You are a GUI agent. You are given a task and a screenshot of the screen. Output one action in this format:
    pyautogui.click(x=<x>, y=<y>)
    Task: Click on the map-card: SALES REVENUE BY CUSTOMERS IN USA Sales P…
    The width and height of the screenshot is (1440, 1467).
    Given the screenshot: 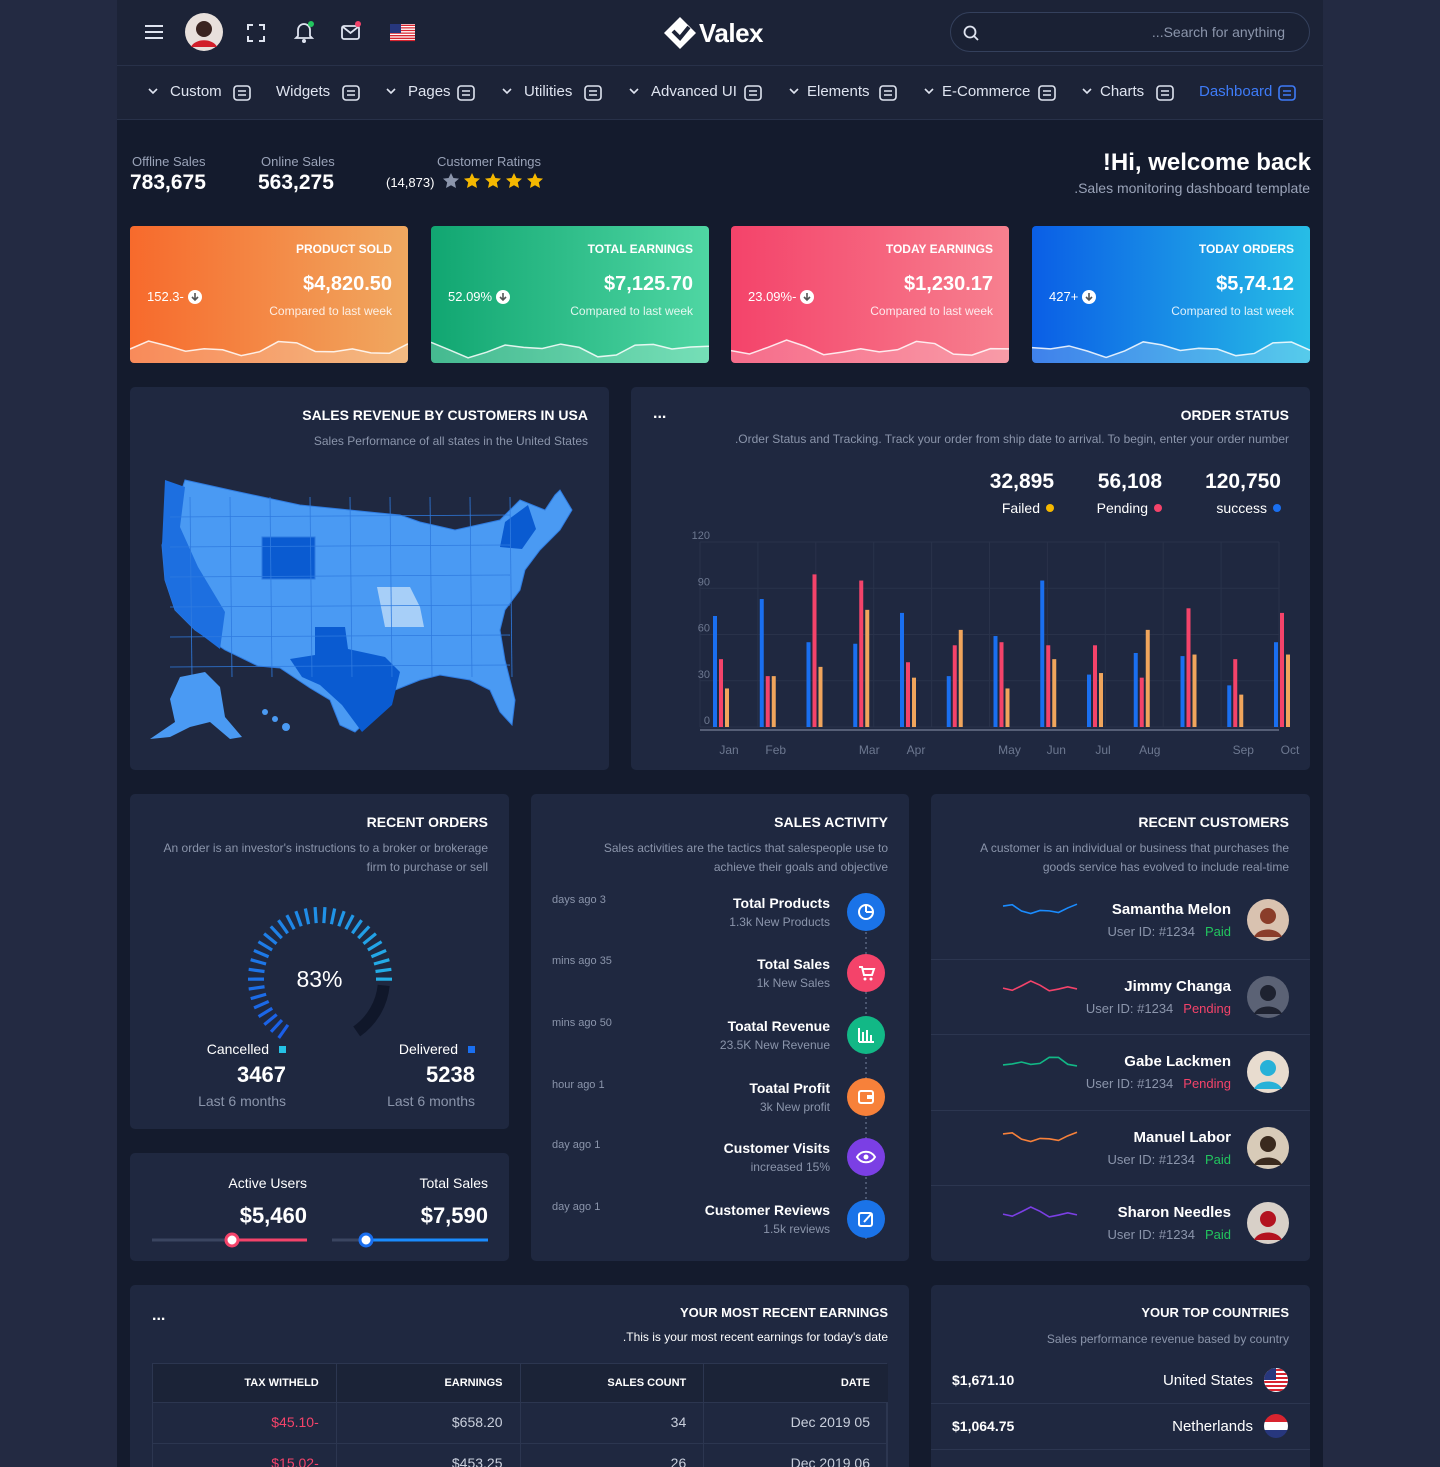 What is the action you would take?
    pyautogui.click(x=369, y=578)
    